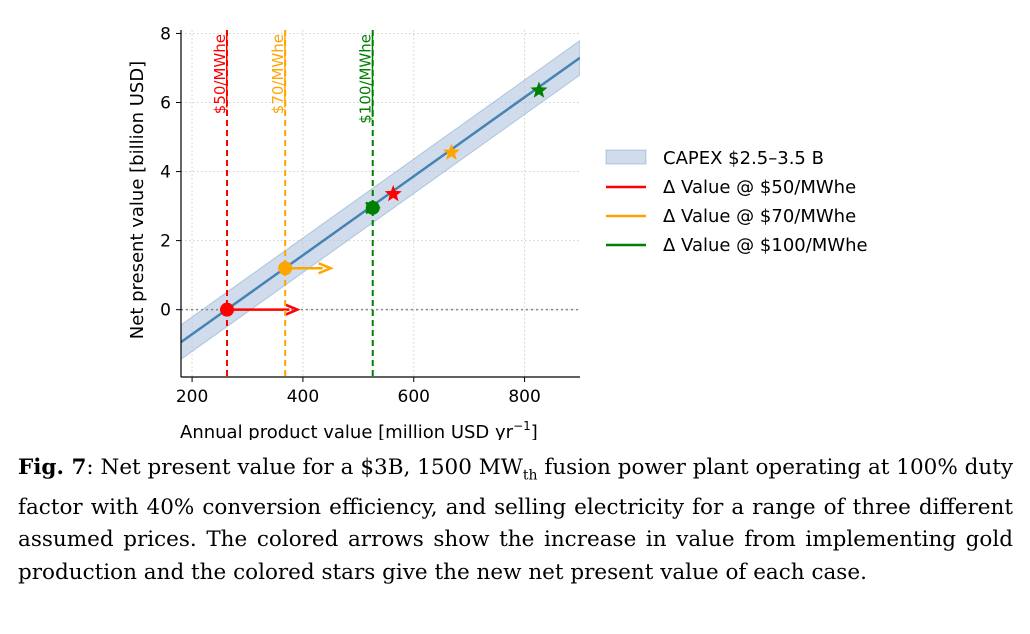  Describe the element at coordinates (304, 467) in the screenshot. I see `caption-text-before: : Net present value for a $3B, 1500 MW` at that location.